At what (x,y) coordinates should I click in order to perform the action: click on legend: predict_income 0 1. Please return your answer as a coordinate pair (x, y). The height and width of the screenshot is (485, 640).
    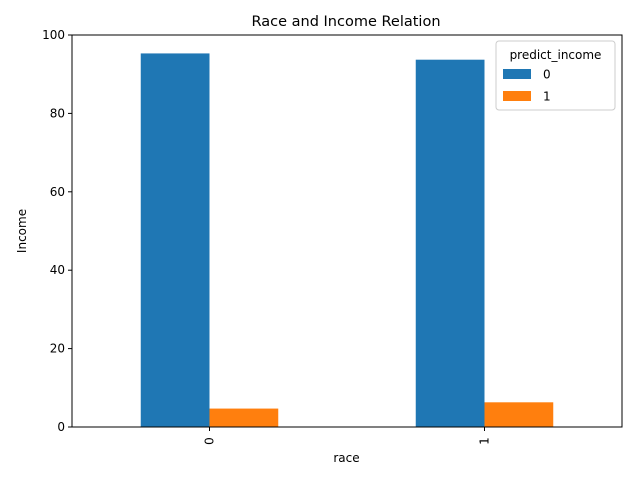
    Looking at the image, I should click on (555, 75).